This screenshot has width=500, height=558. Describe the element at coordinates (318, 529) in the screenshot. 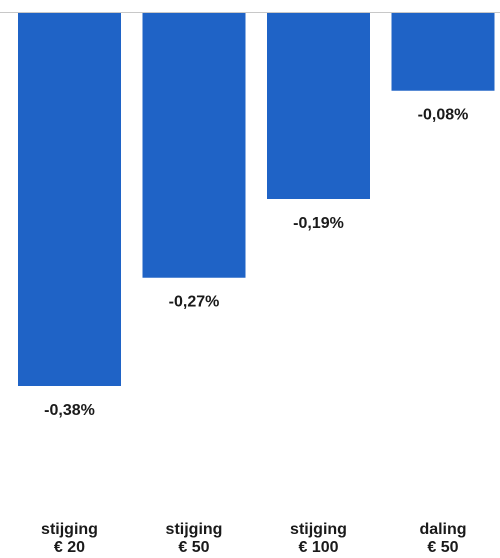

I see `category-label-3-line-1: stijging` at that location.